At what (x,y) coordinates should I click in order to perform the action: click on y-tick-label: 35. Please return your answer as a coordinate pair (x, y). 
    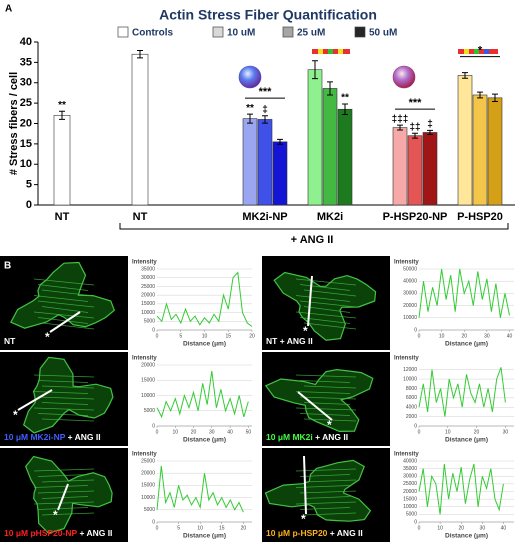
    Looking at the image, I should click on (26, 62).